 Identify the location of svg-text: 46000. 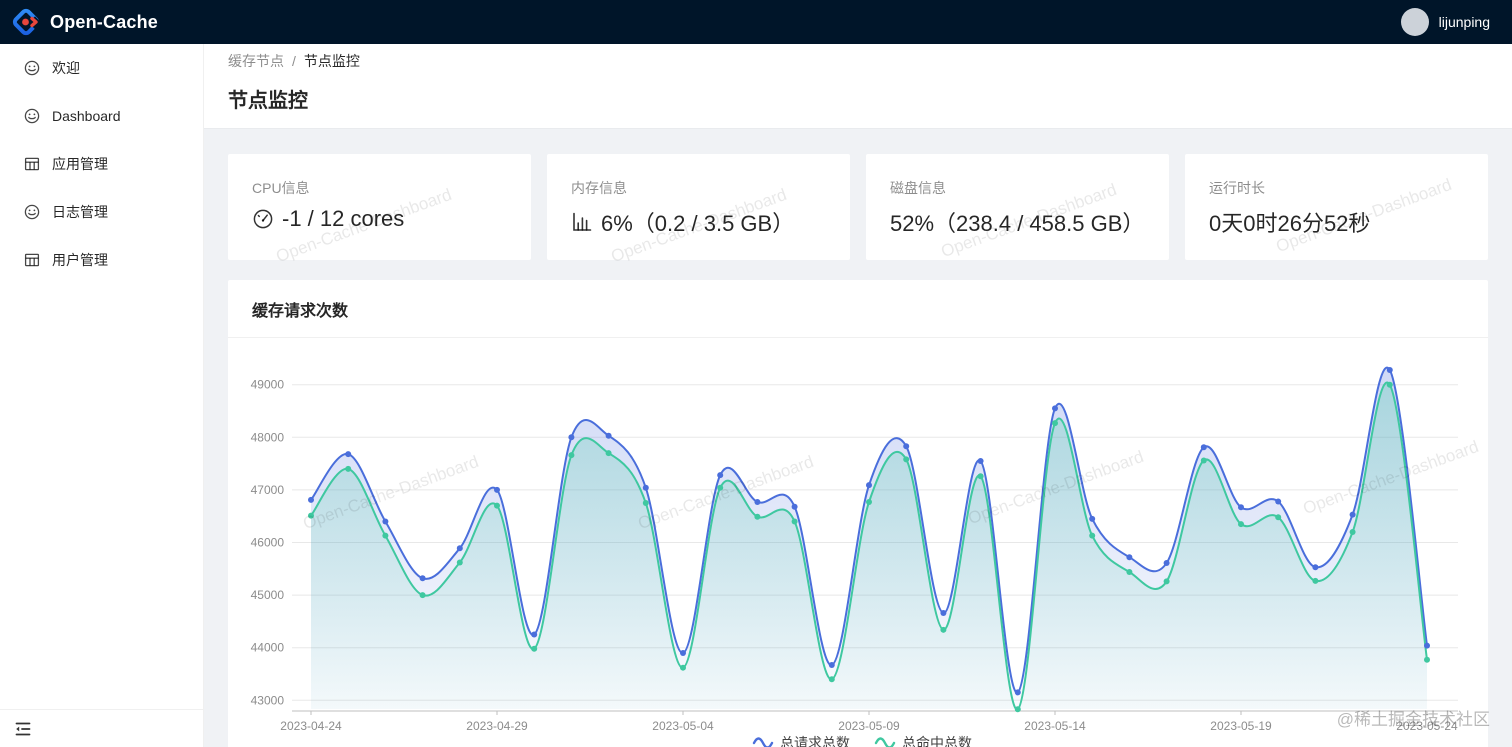
(268, 543).